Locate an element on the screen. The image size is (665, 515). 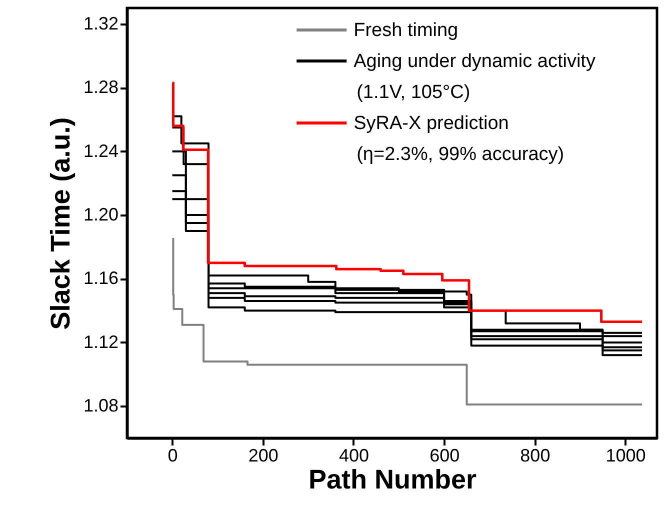
x-tick-label: 0 is located at coordinates (173, 456).